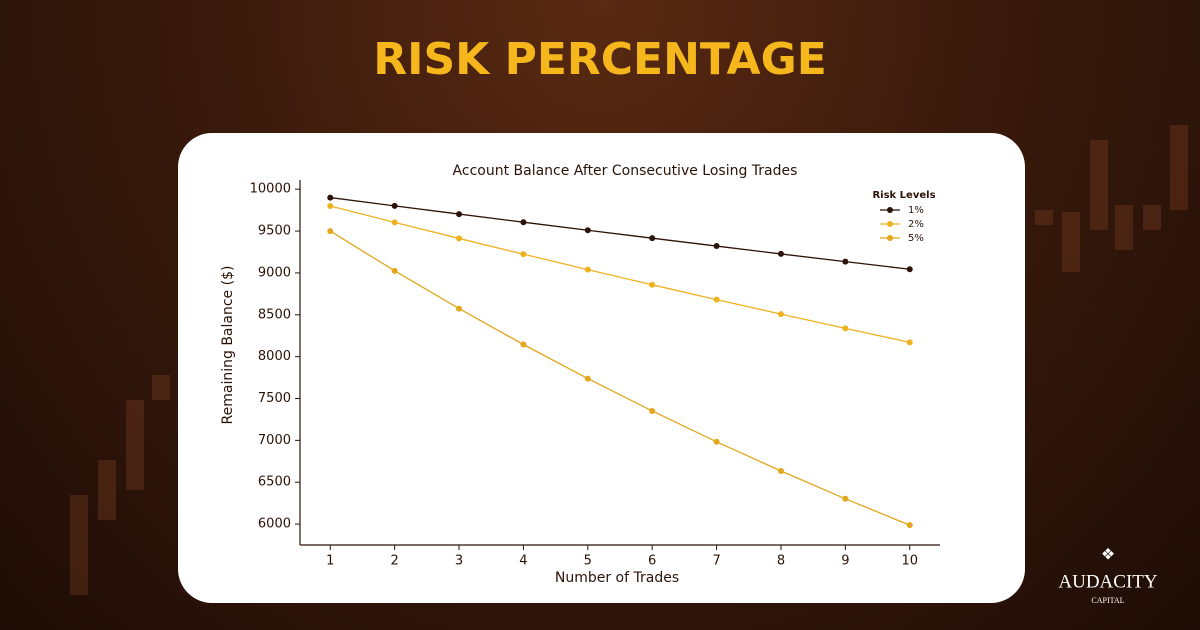 The height and width of the screenshot is (630, 1200). What do you see at coordinates (274, 524) in the screenshot?
I see `y-tick-label: 6000` at bounding box center [274, 524].